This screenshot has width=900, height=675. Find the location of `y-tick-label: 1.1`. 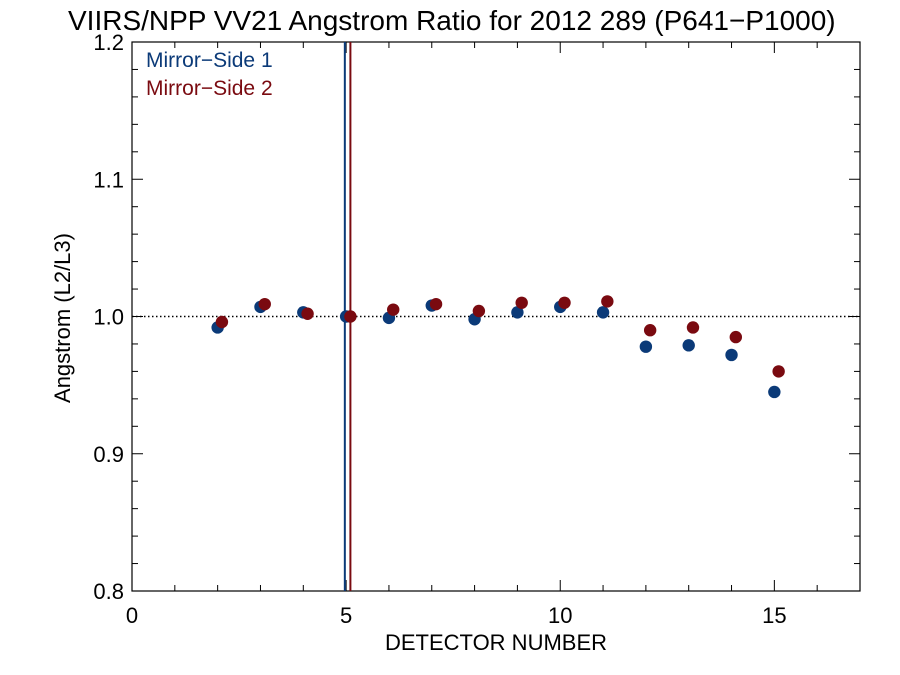

y-tick-label: 1.1 is located at coordinates (108, 179).